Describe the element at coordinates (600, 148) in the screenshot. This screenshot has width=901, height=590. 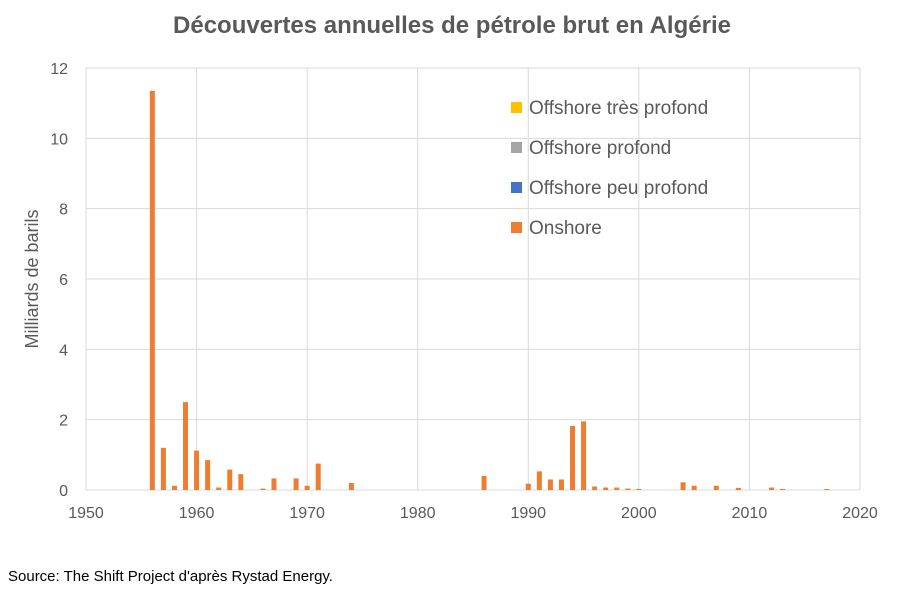
I see `legend-label: Offshore profond` at that location.